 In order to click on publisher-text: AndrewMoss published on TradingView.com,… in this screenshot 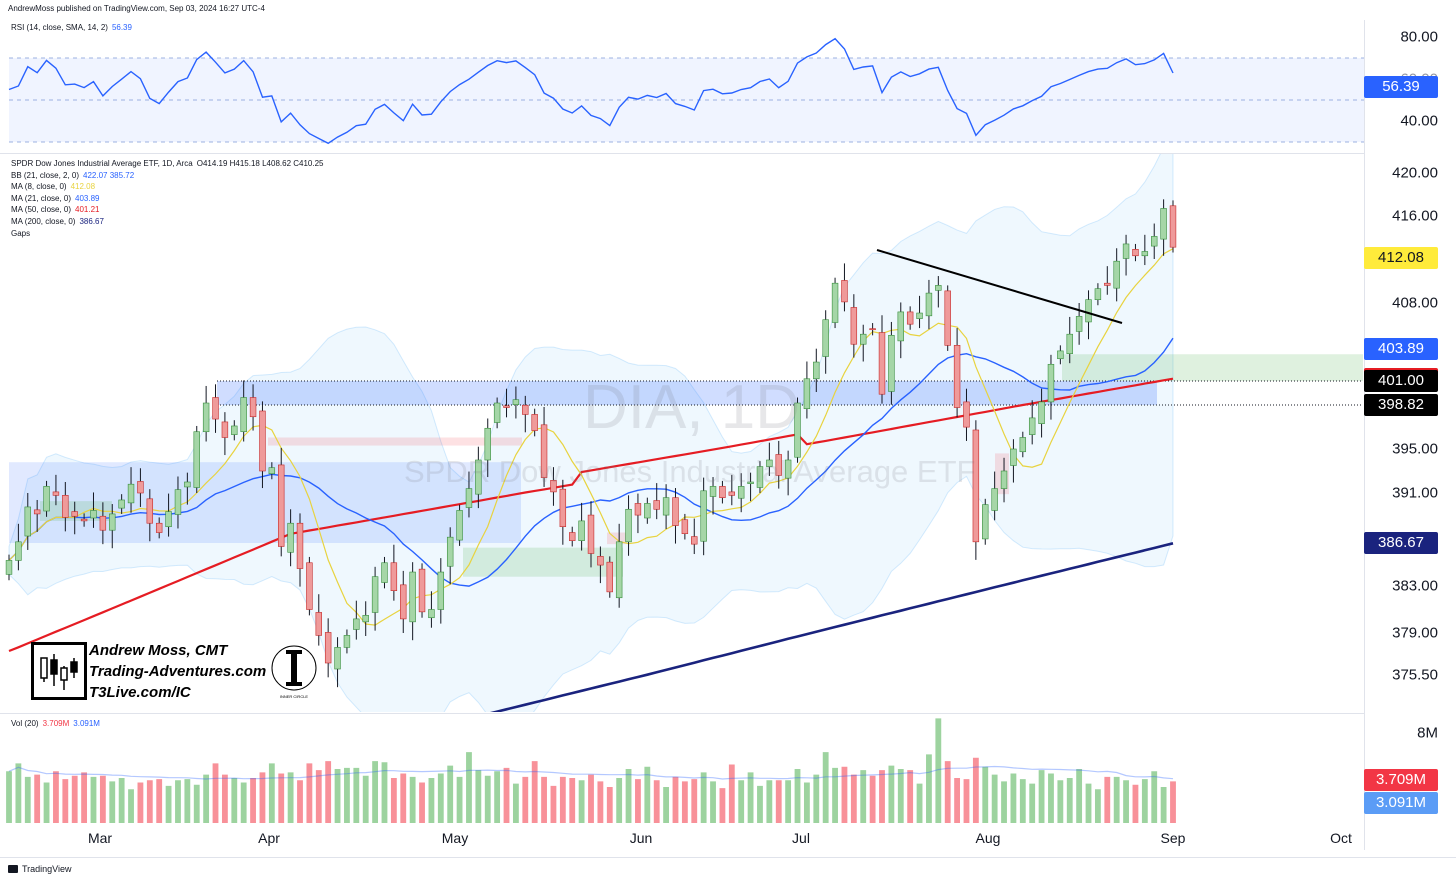, I will do `click(136, 8)`.